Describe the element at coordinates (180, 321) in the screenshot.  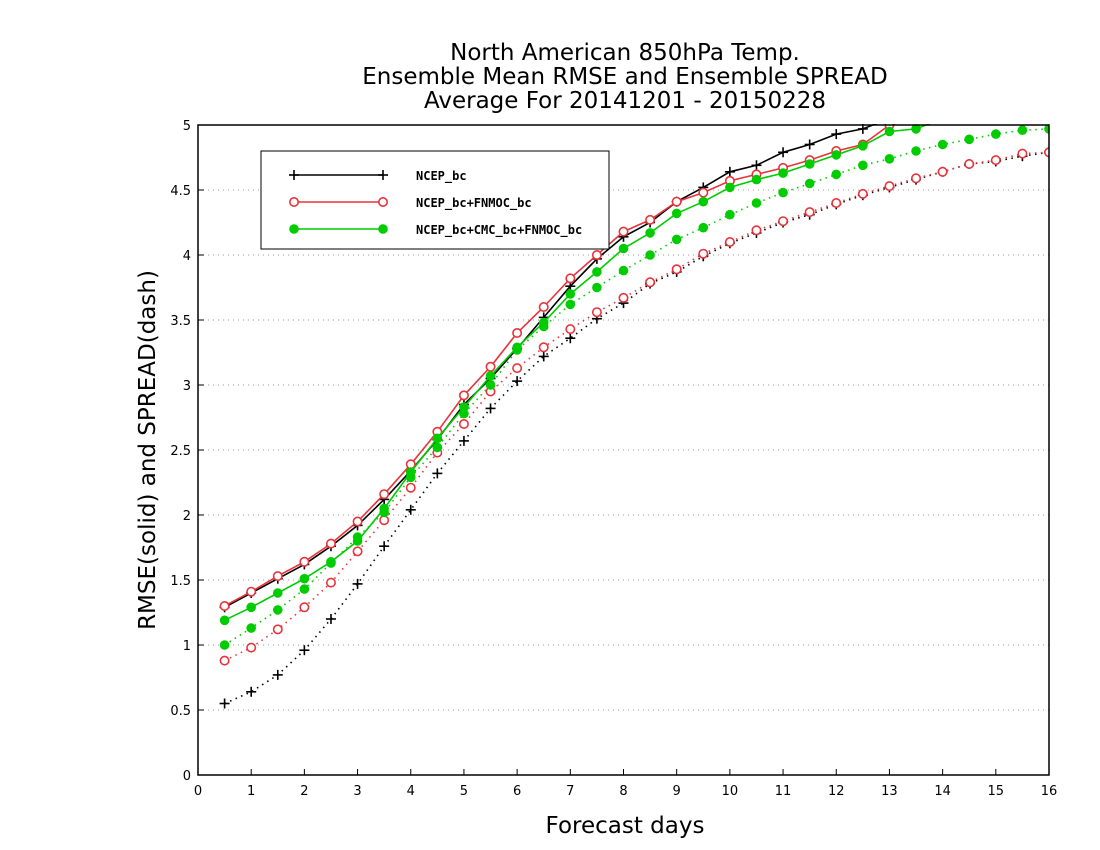
I see `y-tick-label-7: 3.5` at that location.